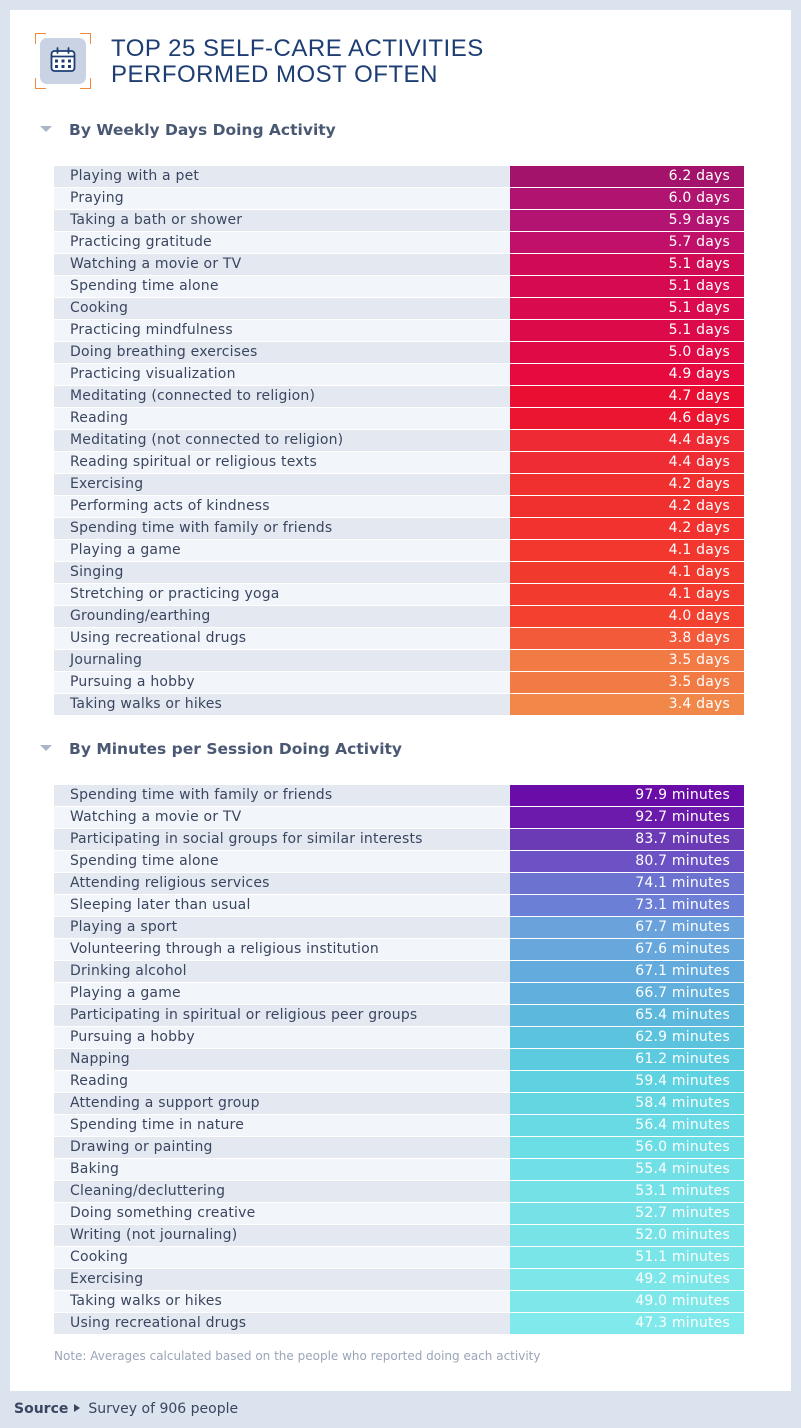 The height and width of the screenshot is (1428, 801). I want to click on table-row: Playing a game 4.1 days, so click(399, 551).